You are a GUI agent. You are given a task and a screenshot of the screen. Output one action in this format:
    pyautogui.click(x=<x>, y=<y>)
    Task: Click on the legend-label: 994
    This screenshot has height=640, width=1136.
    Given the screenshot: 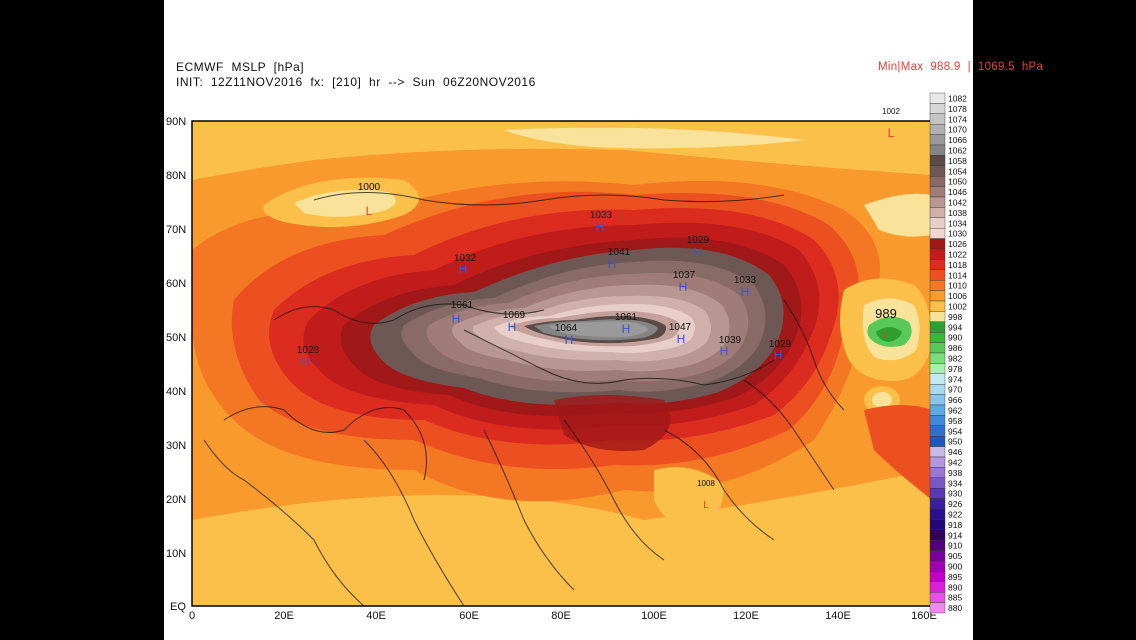 What is the action you would take?
    pyautogui.click(x=955, y=327)
    